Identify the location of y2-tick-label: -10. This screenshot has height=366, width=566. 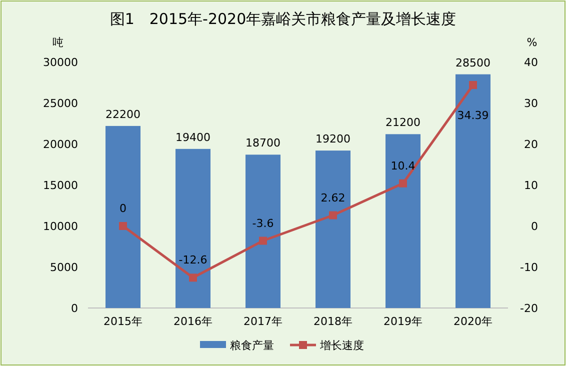
(529, 267).